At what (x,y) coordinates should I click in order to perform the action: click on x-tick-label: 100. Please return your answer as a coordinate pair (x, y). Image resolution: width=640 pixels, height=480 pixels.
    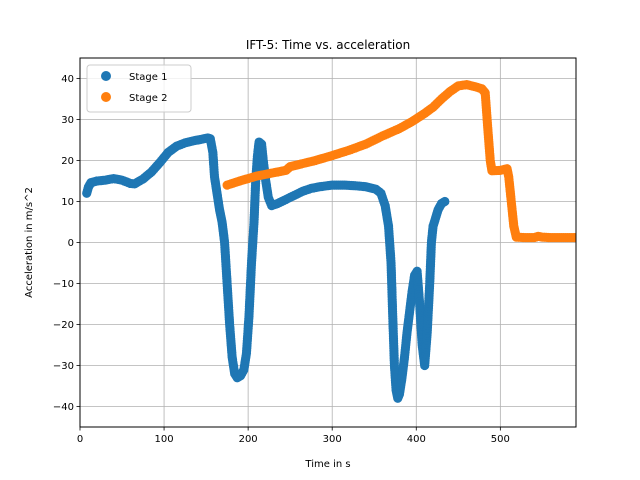
    Looking at the image, I should click on (164, 439).